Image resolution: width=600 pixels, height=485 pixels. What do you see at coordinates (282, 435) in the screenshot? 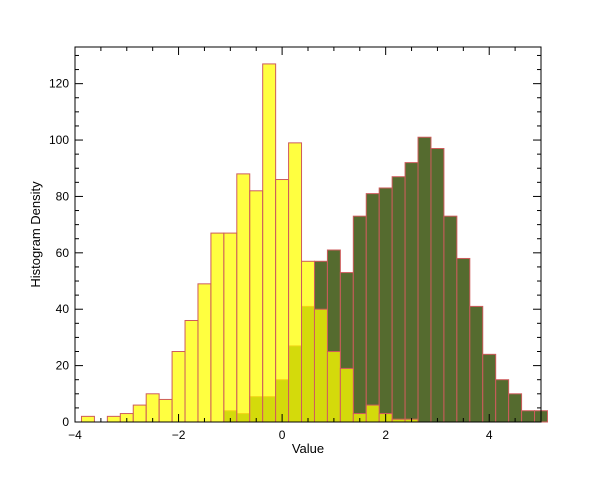
I see `x-tick-label: 0` at bounding box center [282, 435].